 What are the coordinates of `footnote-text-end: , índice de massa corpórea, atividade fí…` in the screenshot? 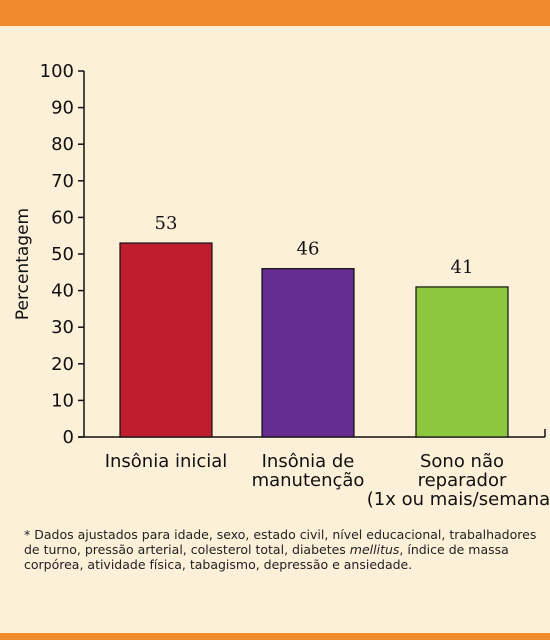 It's located at (266, 557).